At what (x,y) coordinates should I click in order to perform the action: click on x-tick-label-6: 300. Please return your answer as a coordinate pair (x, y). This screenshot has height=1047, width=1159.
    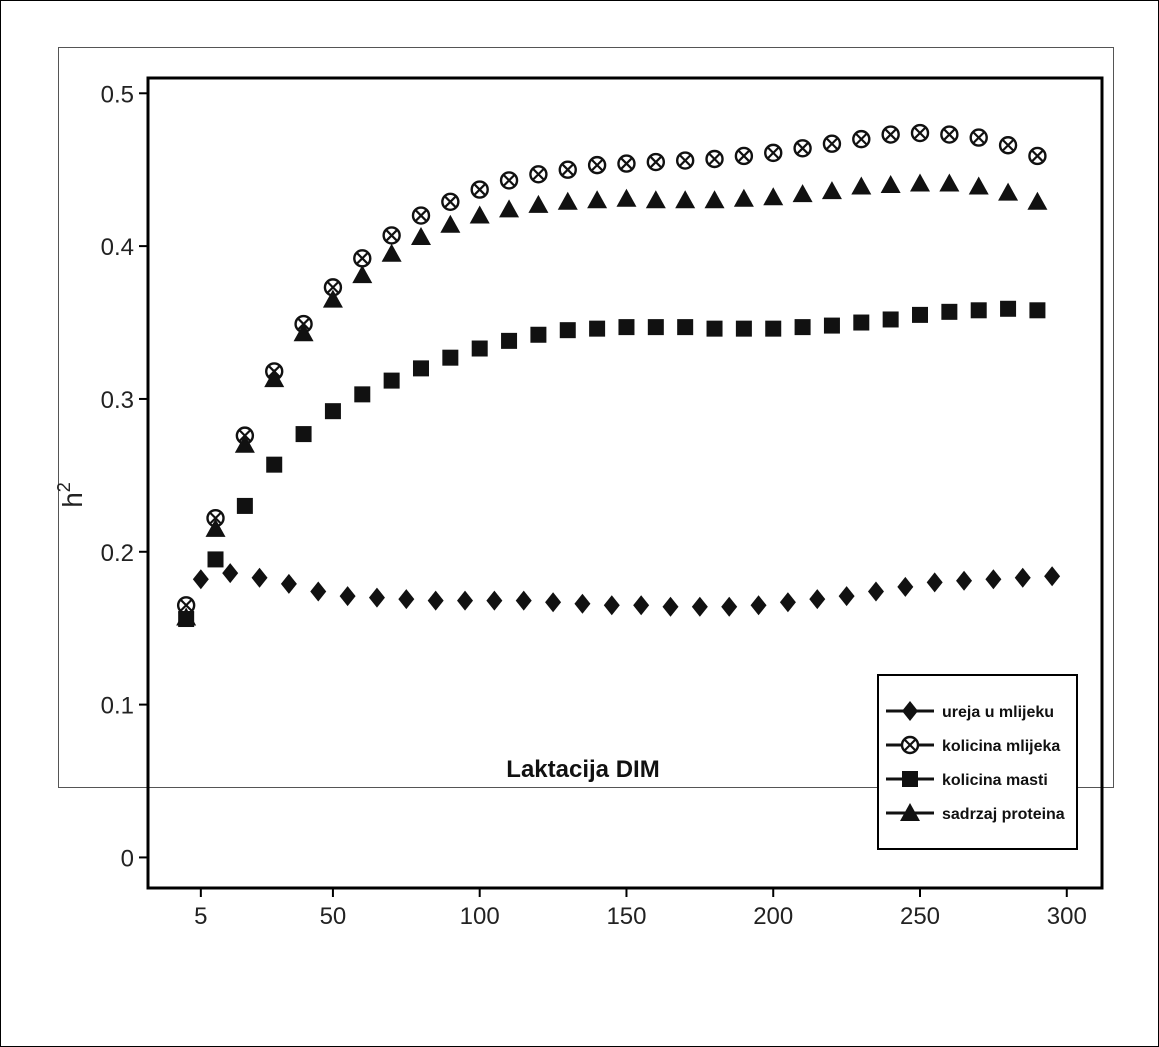
    Looking at the image, I should click on (1067, 916).